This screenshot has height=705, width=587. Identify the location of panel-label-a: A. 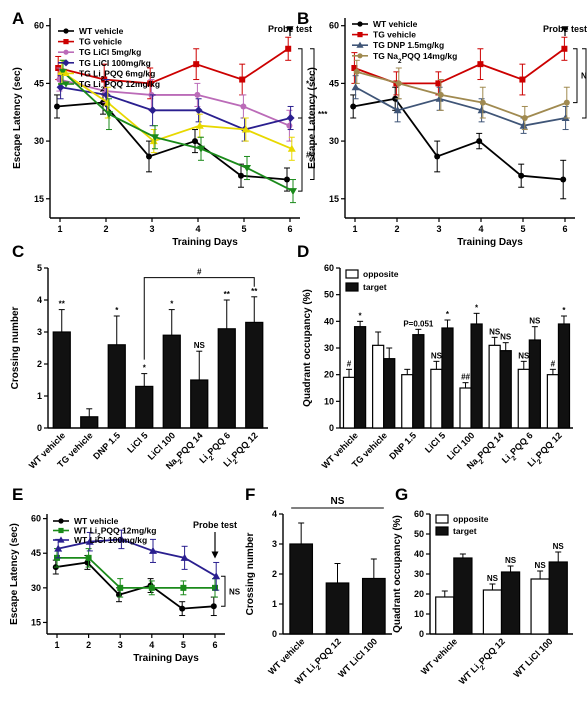
(18, 18).